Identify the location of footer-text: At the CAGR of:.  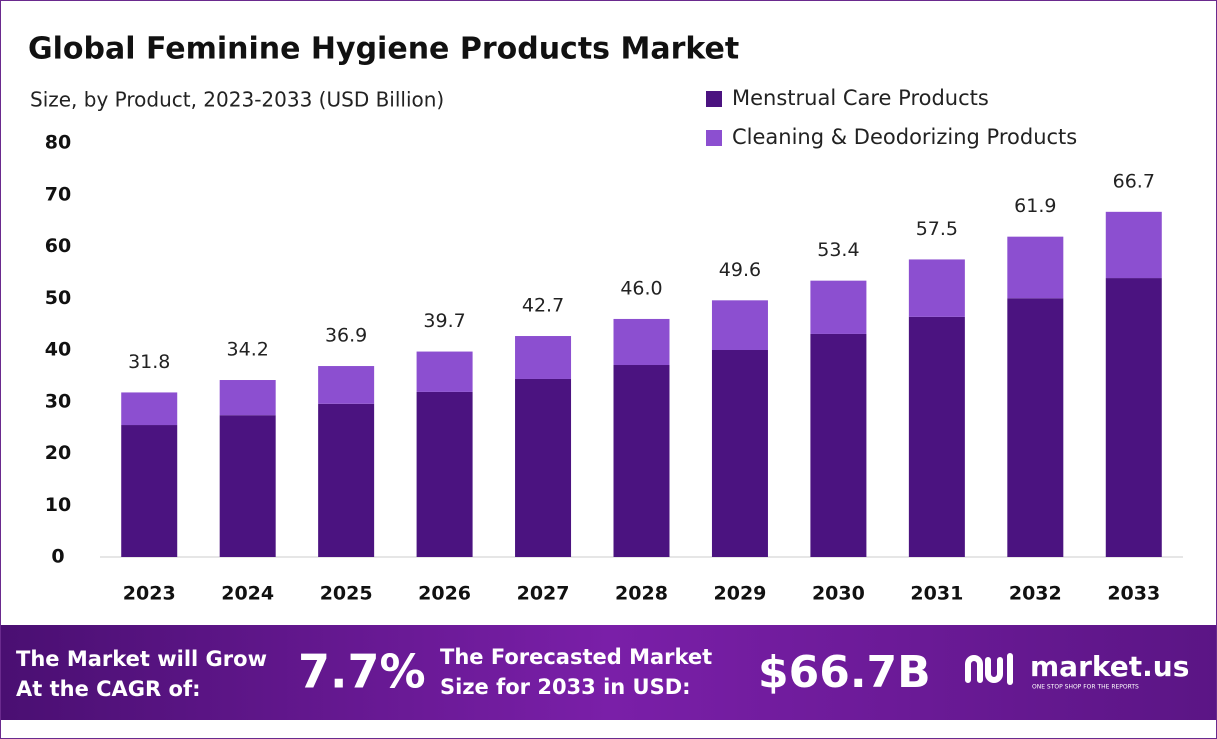
(108, 689).